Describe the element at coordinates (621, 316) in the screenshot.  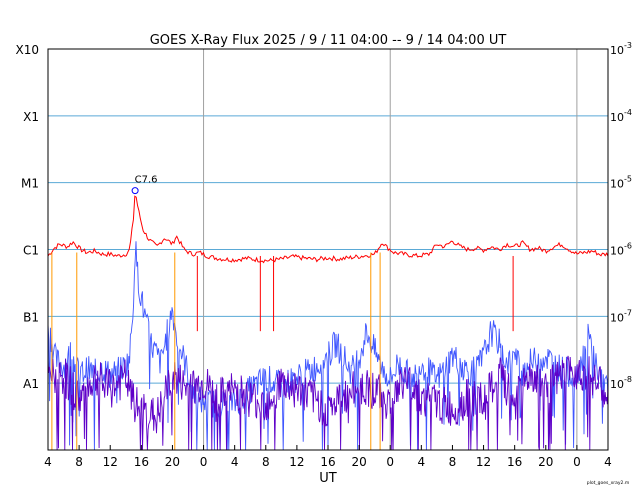
I see `y2-tick-label: 10⁻⁷` at that location.